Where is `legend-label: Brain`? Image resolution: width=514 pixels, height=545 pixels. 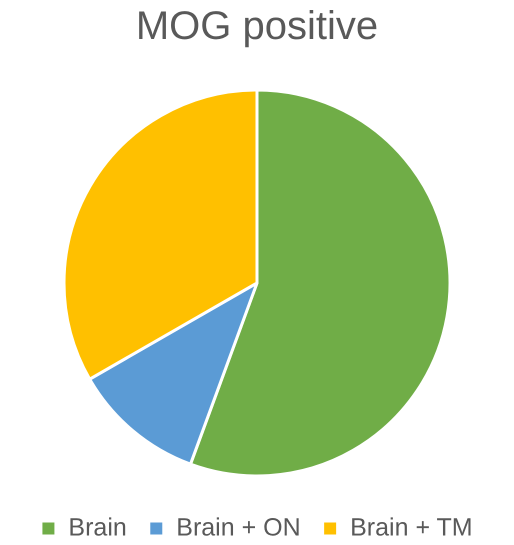
legend-label: Brain is located at coordinates (97, 527).